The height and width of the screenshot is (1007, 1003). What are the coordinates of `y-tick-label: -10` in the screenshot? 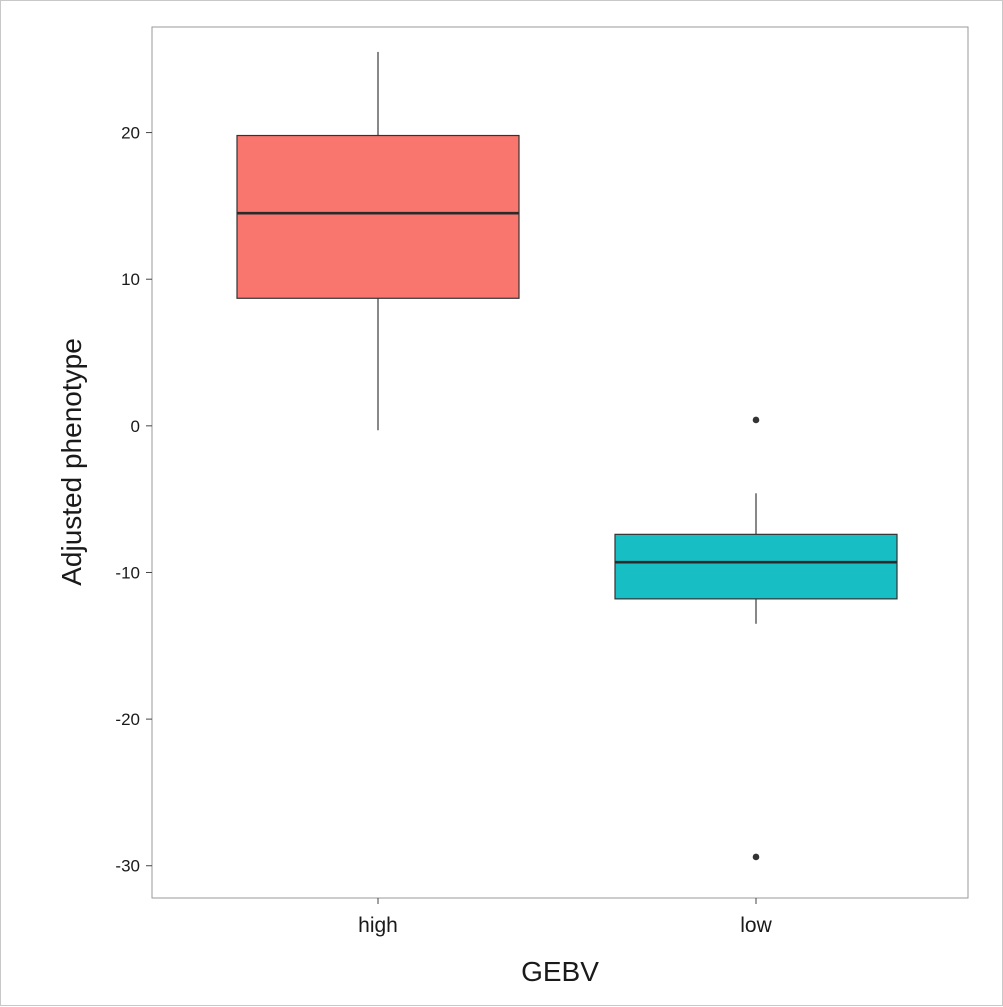 It's located at (127, 572).